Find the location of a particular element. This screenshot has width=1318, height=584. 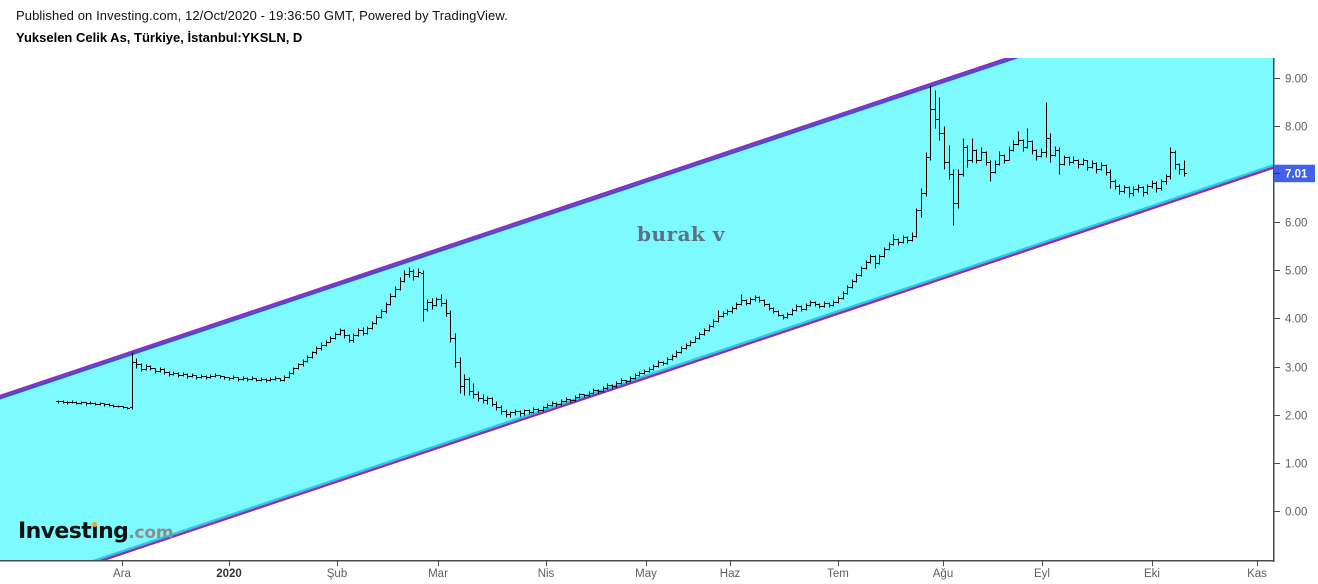

price-axis-label: 8.00 is located at coordinates (1296, 128).